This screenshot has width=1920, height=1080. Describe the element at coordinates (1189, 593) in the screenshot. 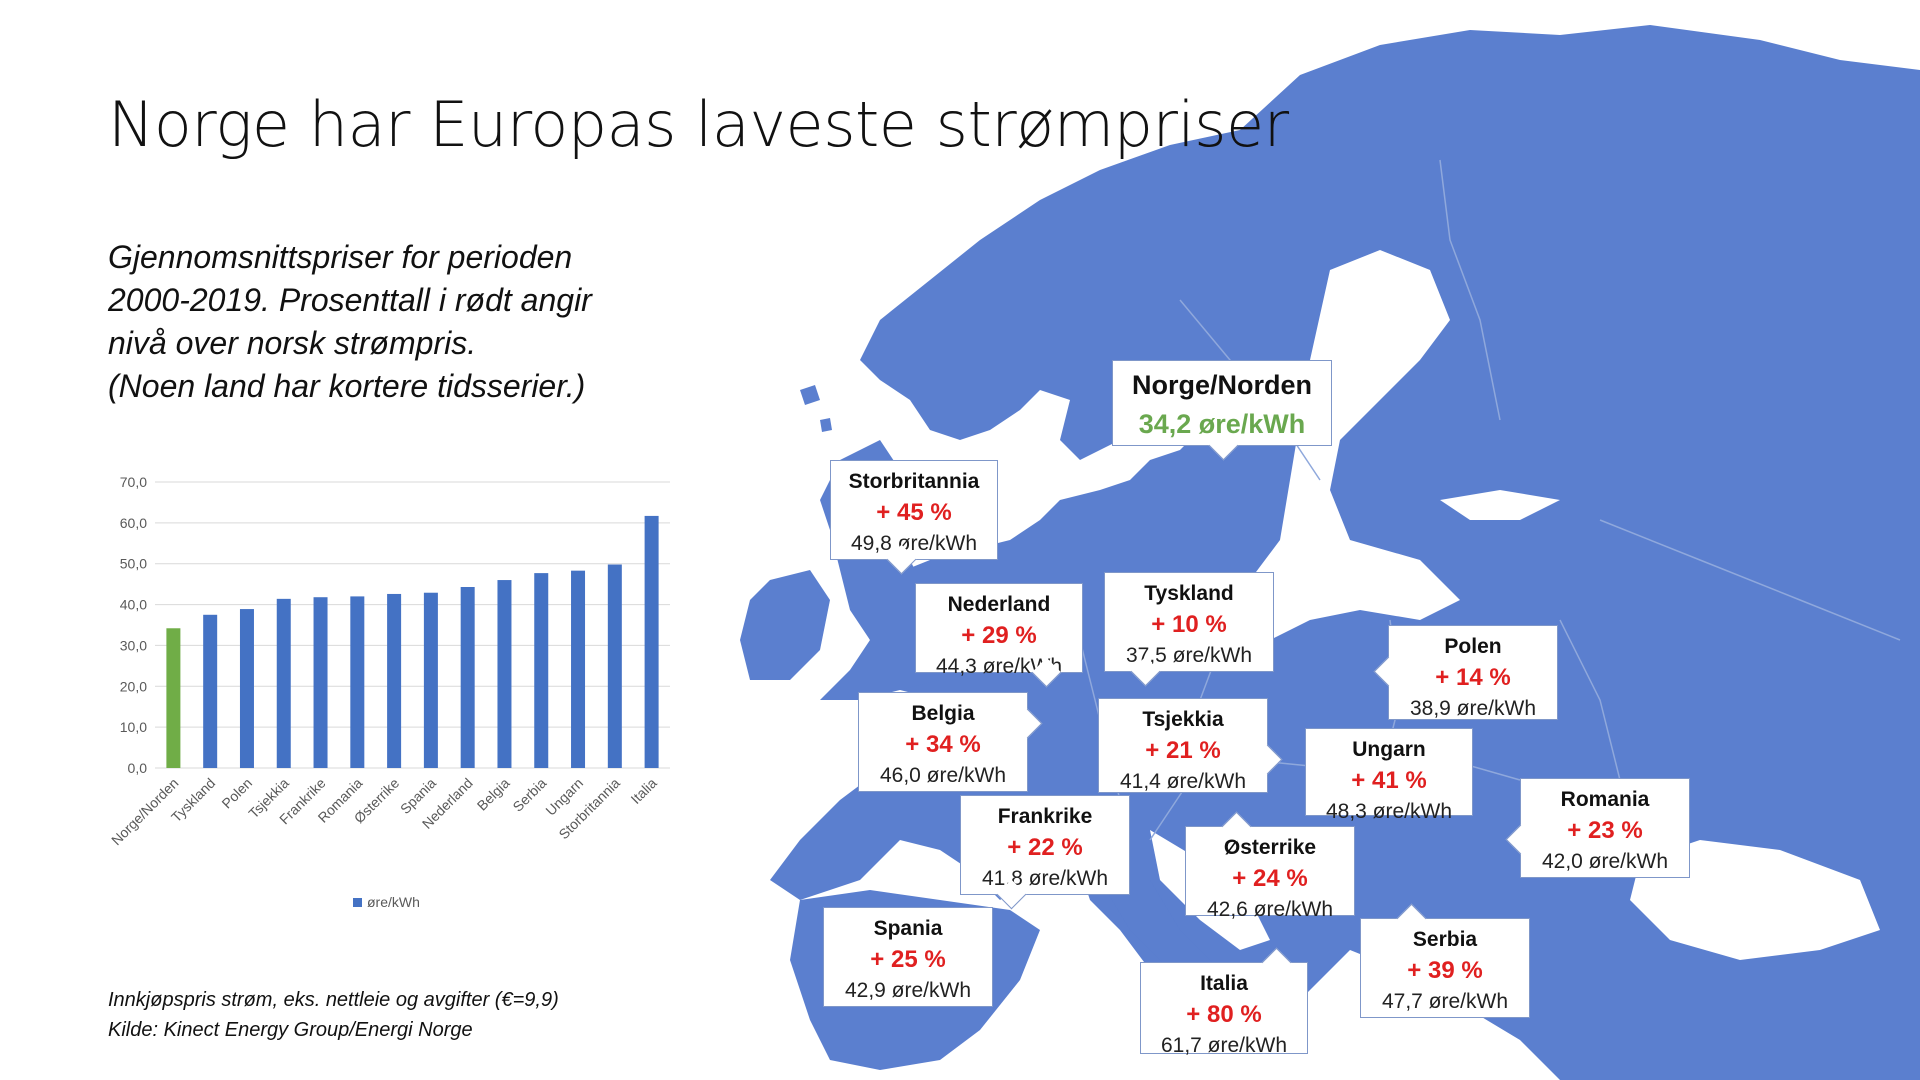

I see `callout-country: Tyskland` at that location.